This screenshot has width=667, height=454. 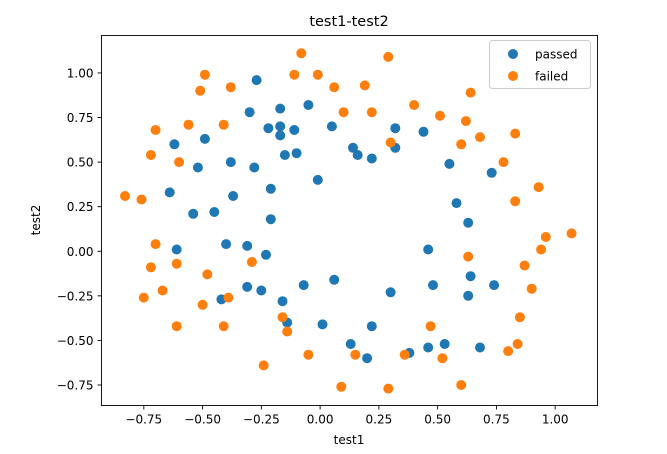 What do you see at coordinates (437, 420) in the screenshot?
I see `x-tick-label: 0.50` at bounding box center [437, 420].